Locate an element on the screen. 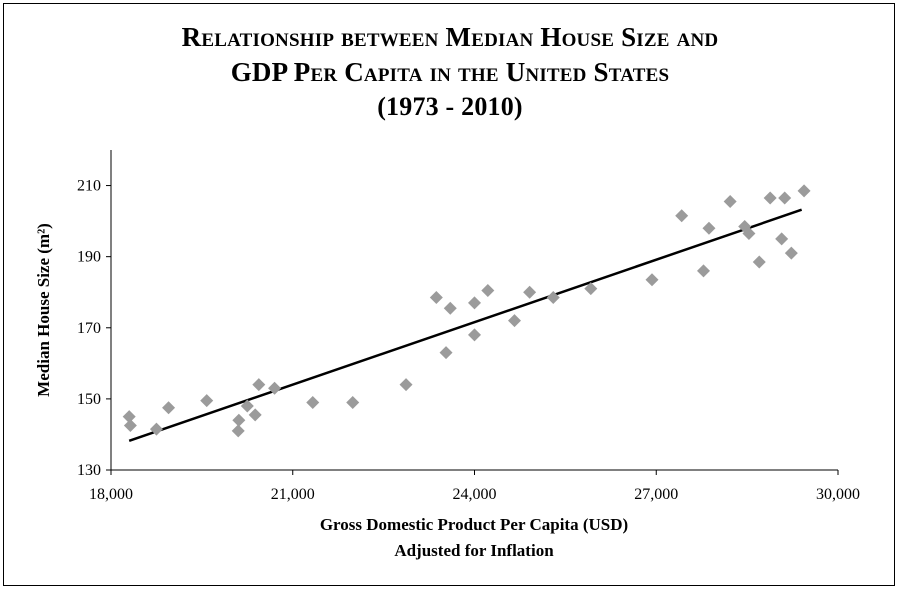 The height and width of the screenshot is (591, 900). chart-title-line-3: (1973 - 2010) is located at coordinates (450, 106).